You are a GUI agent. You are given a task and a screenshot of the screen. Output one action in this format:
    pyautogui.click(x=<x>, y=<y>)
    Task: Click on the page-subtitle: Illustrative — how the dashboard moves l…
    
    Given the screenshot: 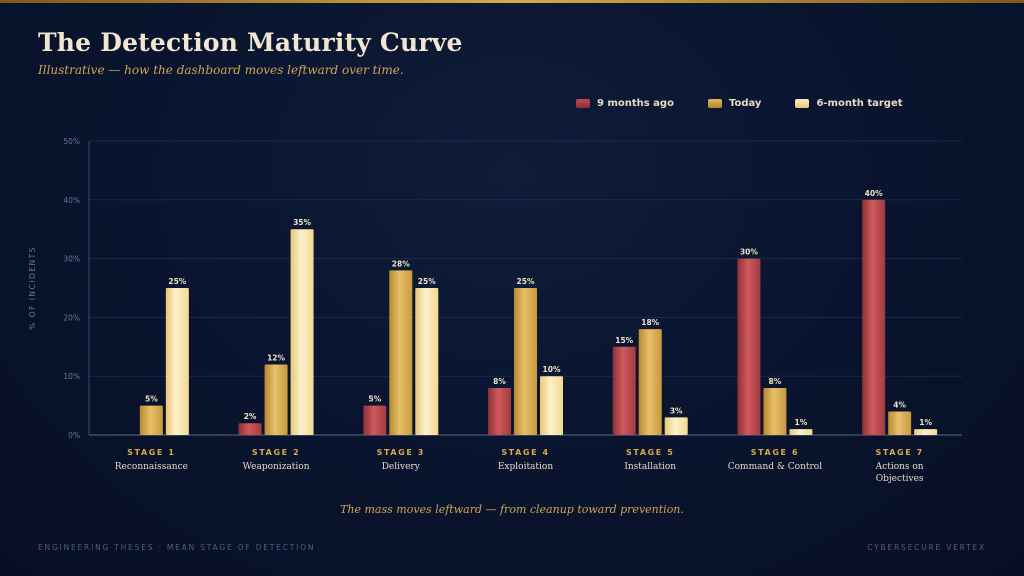 What is the action you would take?
    pyautogui.click(x=221, y=70)
    